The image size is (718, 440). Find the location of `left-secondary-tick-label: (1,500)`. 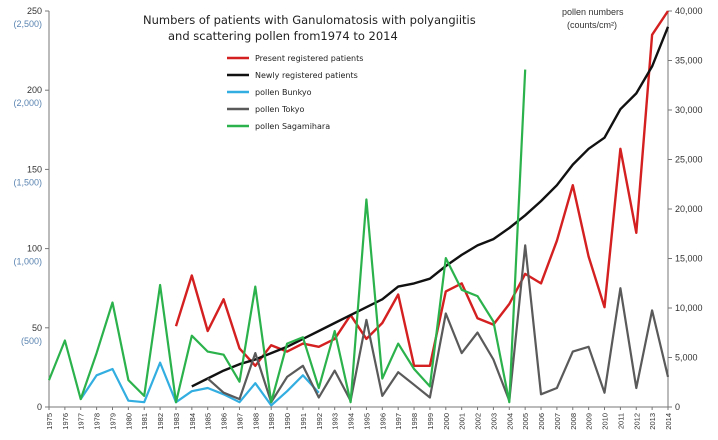

left-secondary-tick-label: (1,500) is located at coordinates (27, 182).